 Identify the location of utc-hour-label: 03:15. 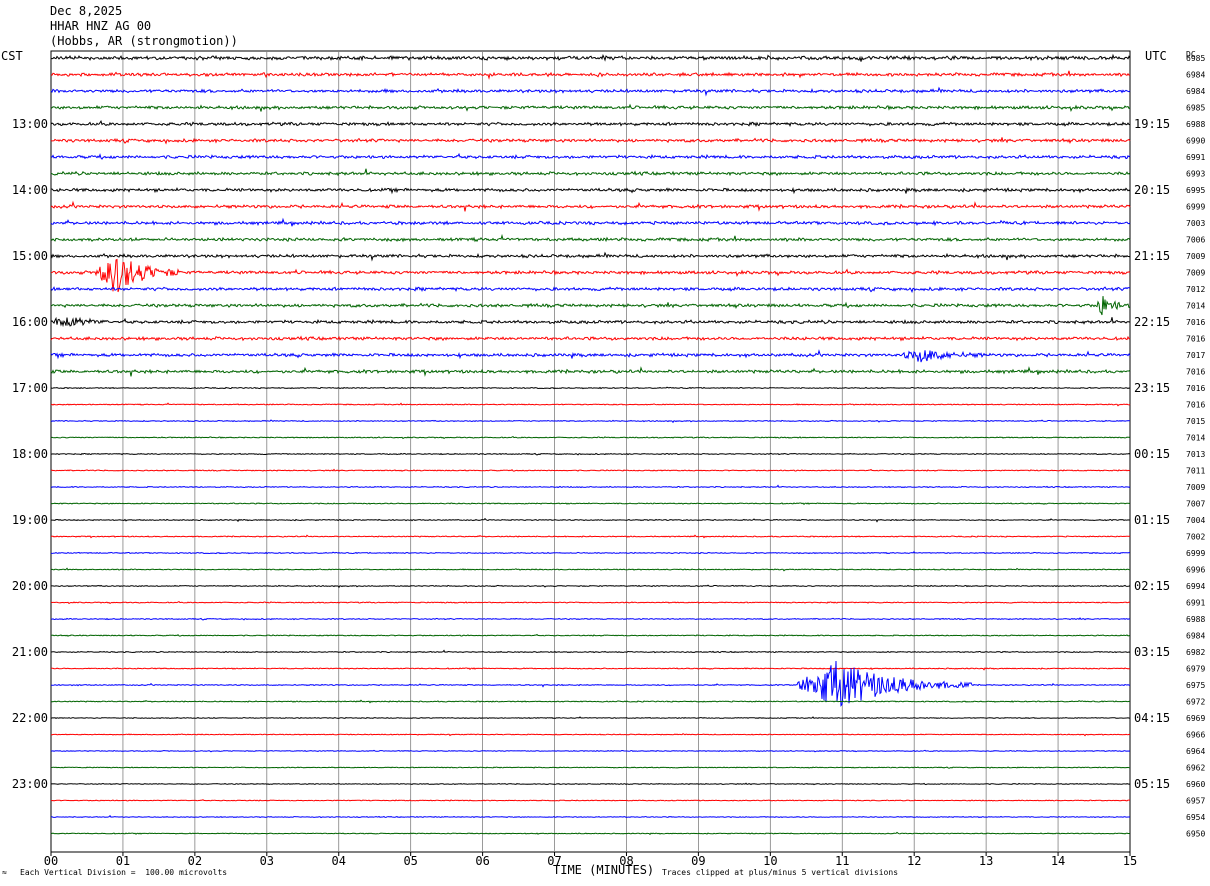
(1152, 652).